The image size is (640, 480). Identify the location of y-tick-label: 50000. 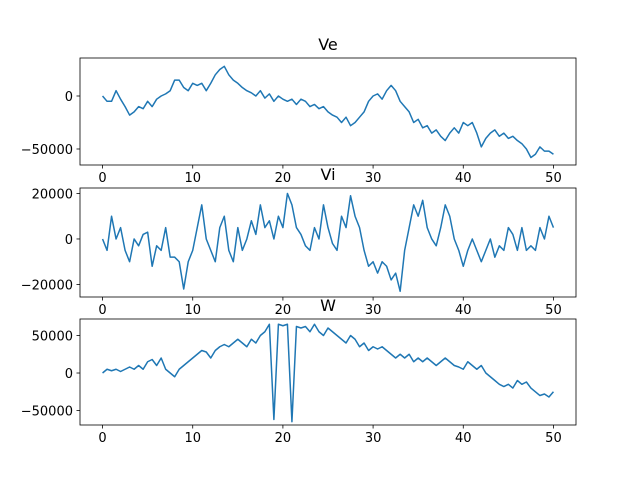
(52, 337).